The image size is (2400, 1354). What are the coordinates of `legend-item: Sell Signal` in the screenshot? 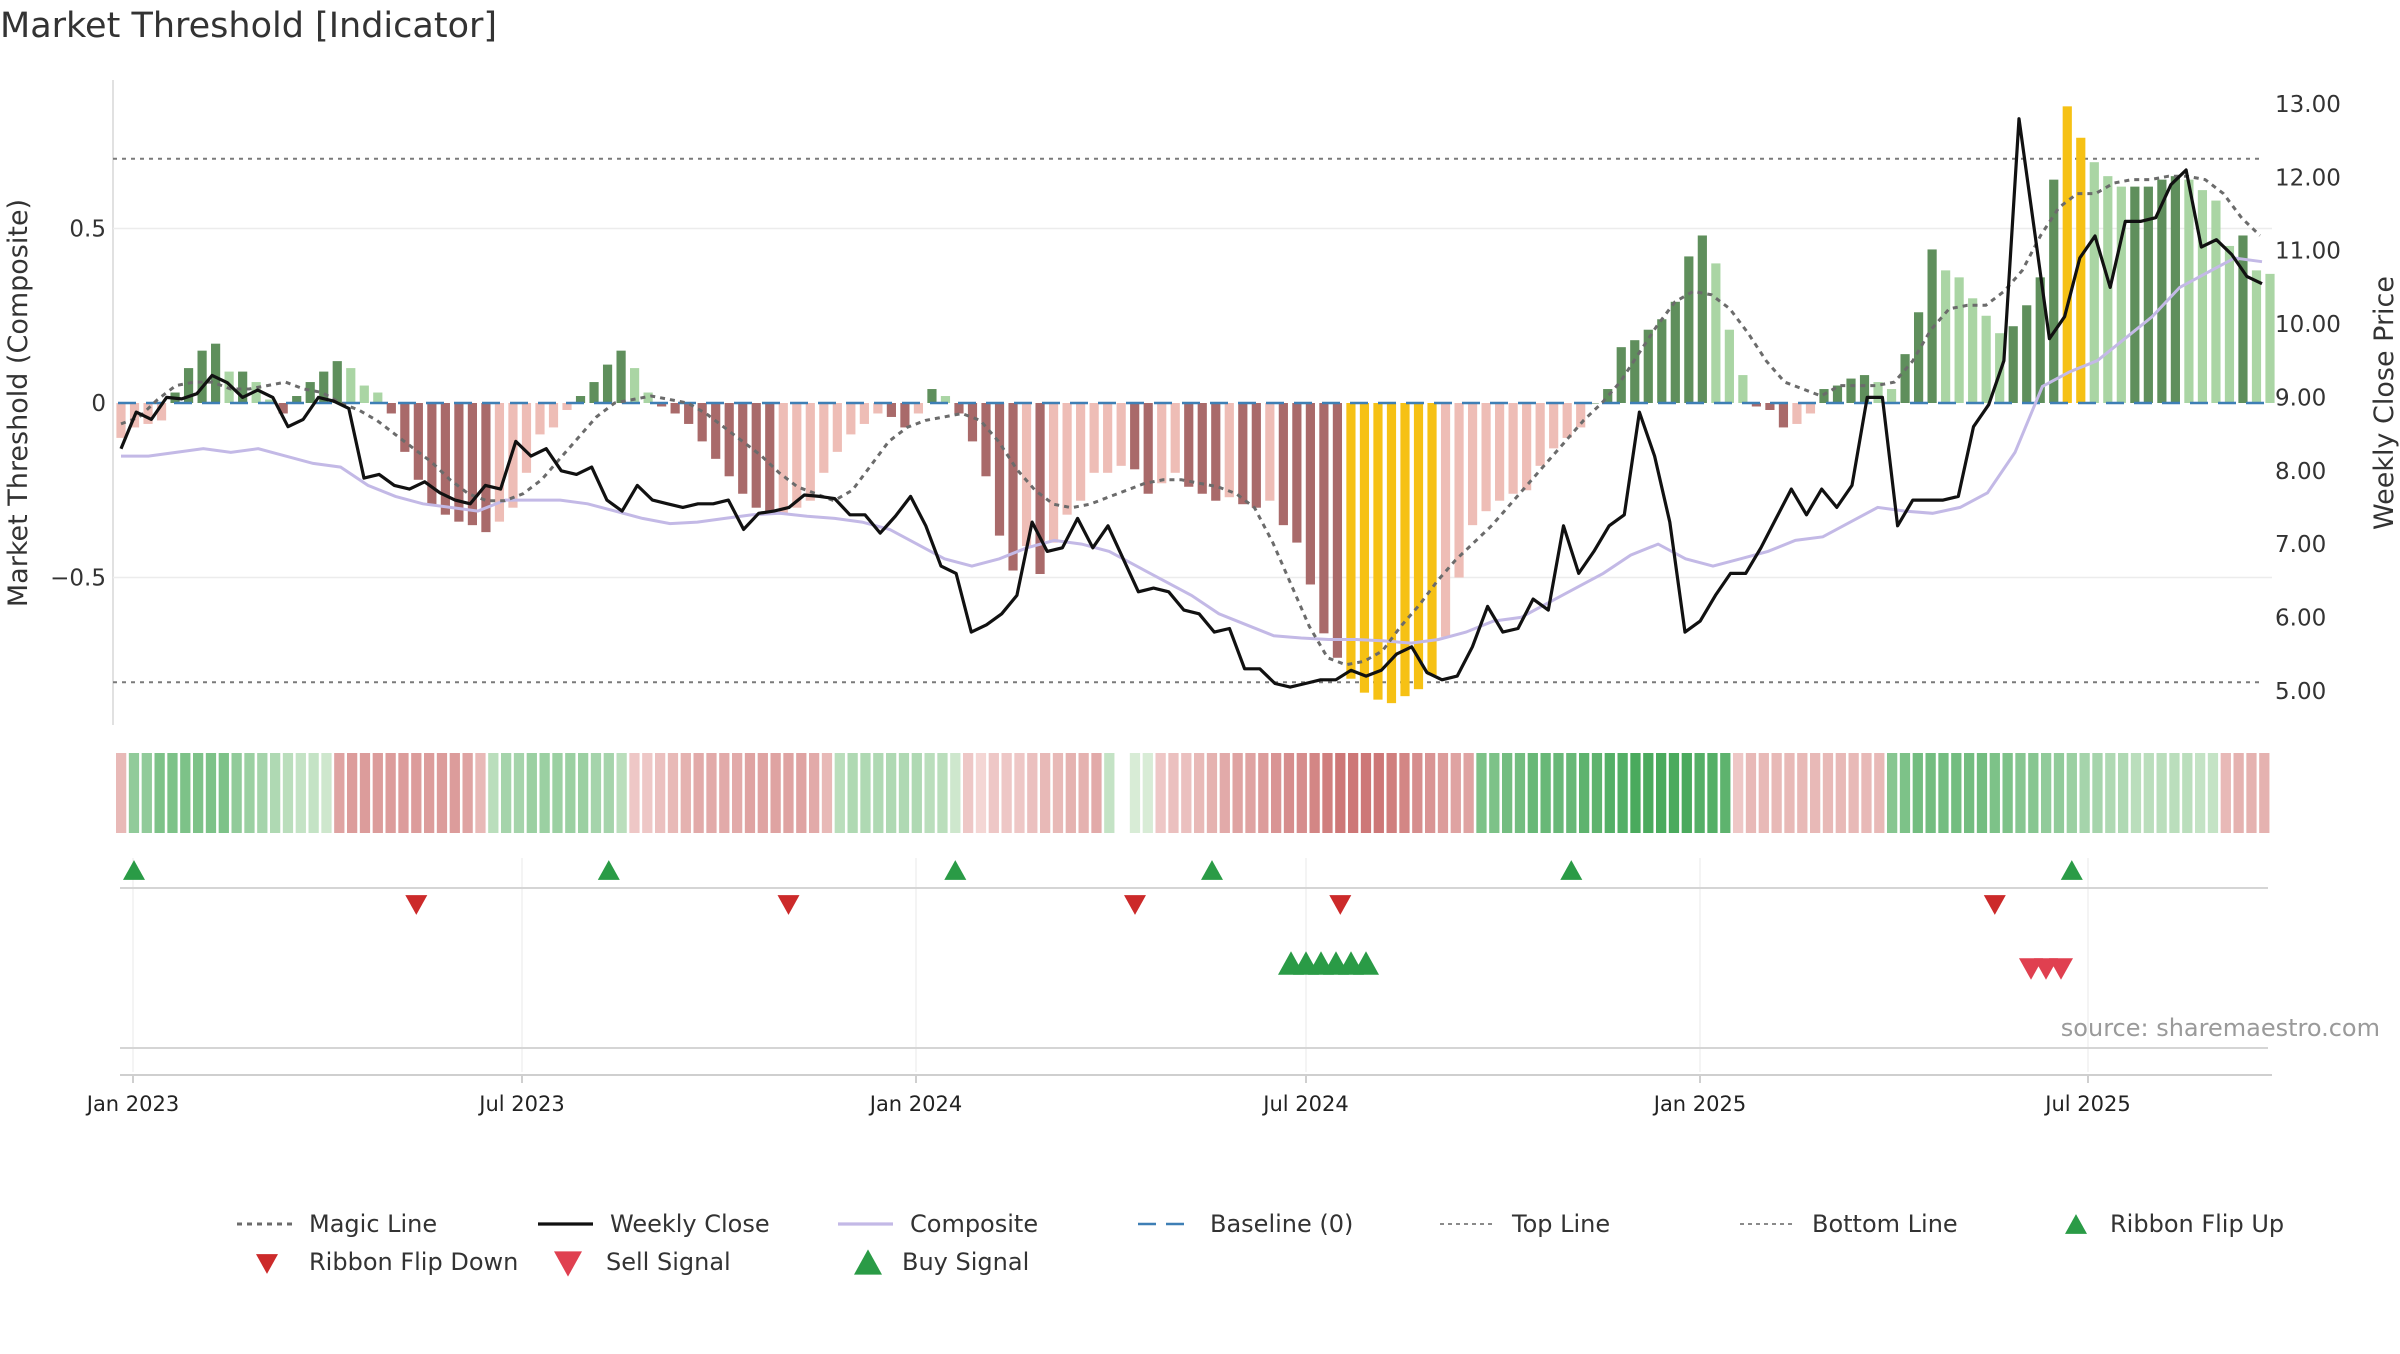 It's located at (642, 1262).